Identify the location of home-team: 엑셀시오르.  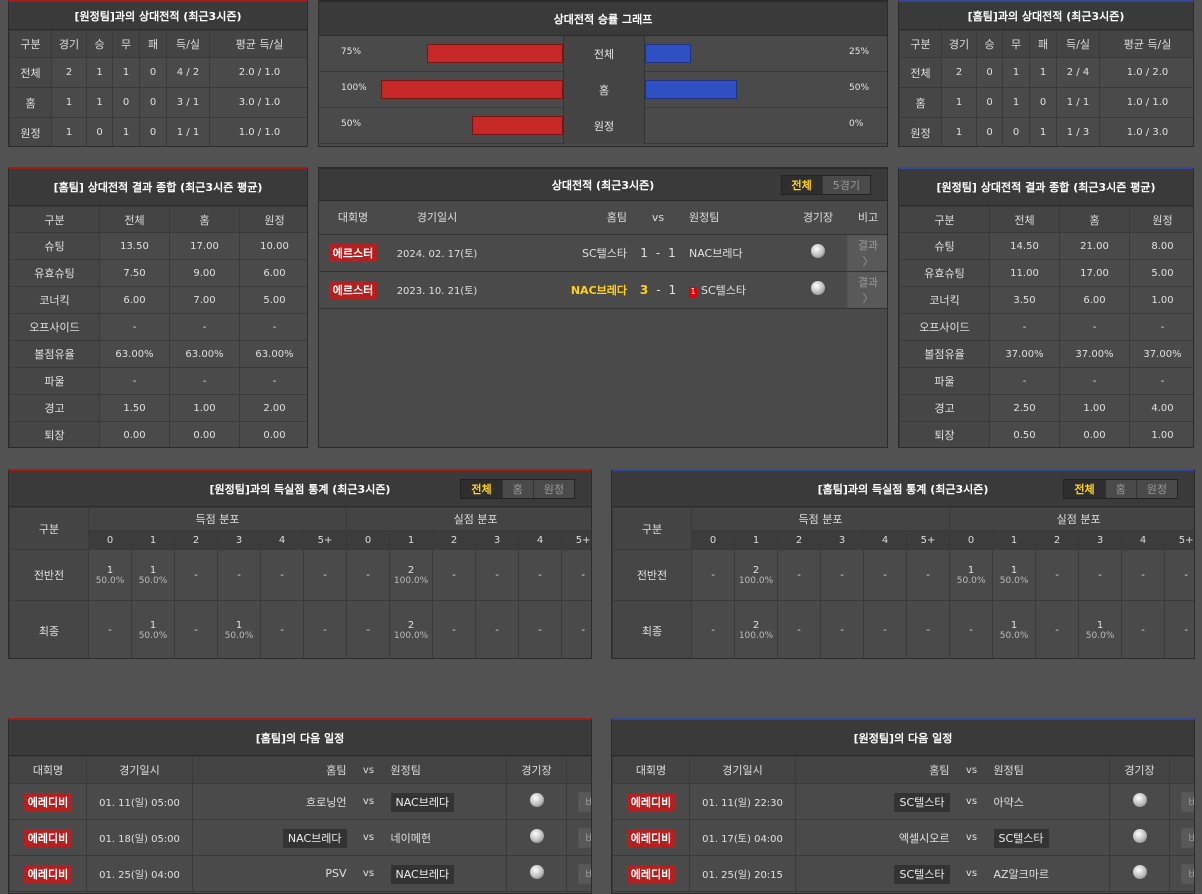
(924, 838).